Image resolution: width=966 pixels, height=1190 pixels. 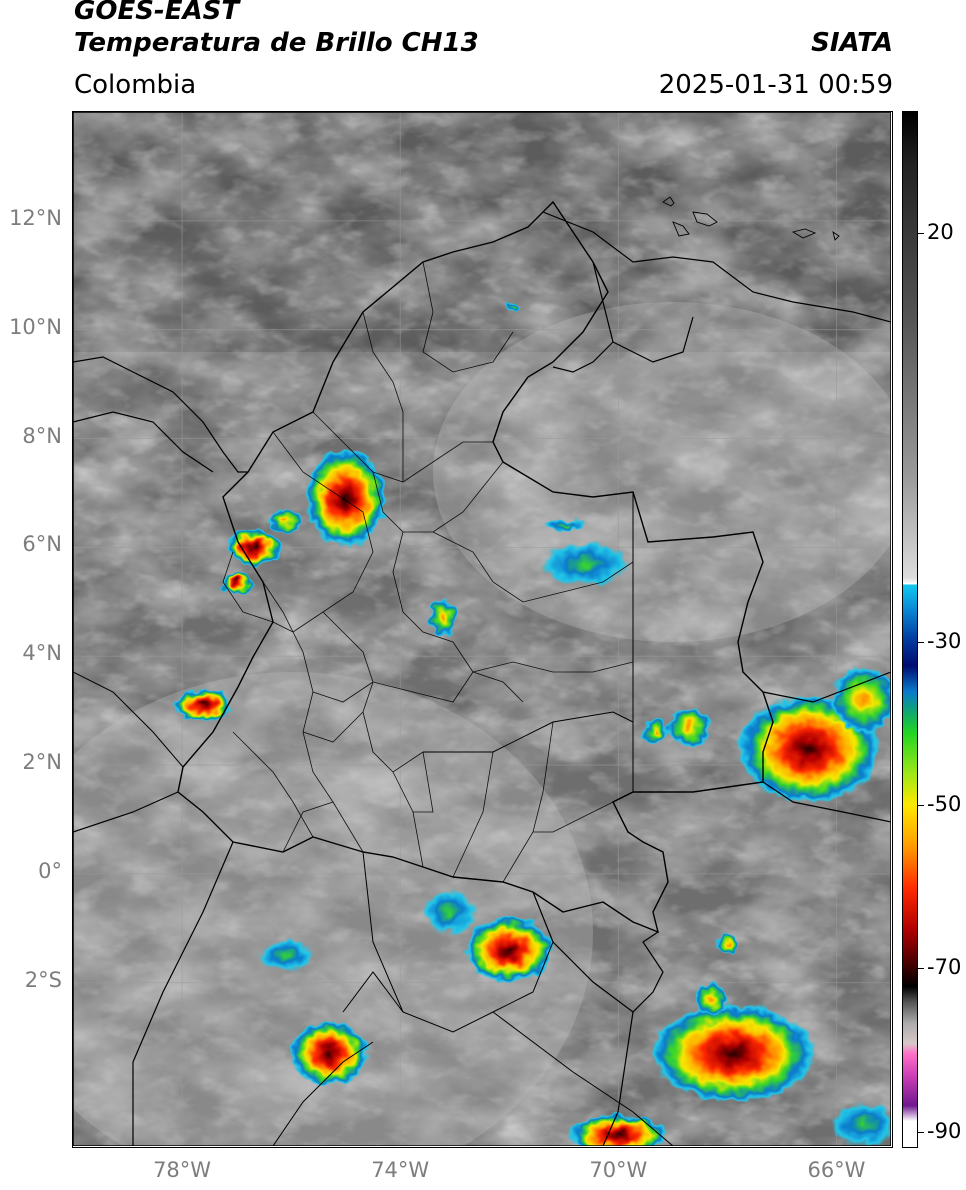 I want to click on y-tick-label: 4°N, so click(x=42, y=653).